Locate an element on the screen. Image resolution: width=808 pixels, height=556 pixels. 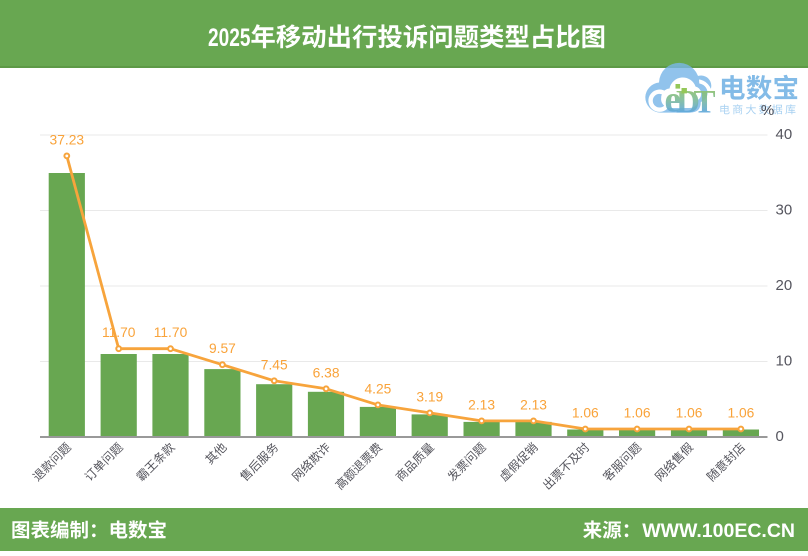
svg-text: T is located at coordinates (705, 103).